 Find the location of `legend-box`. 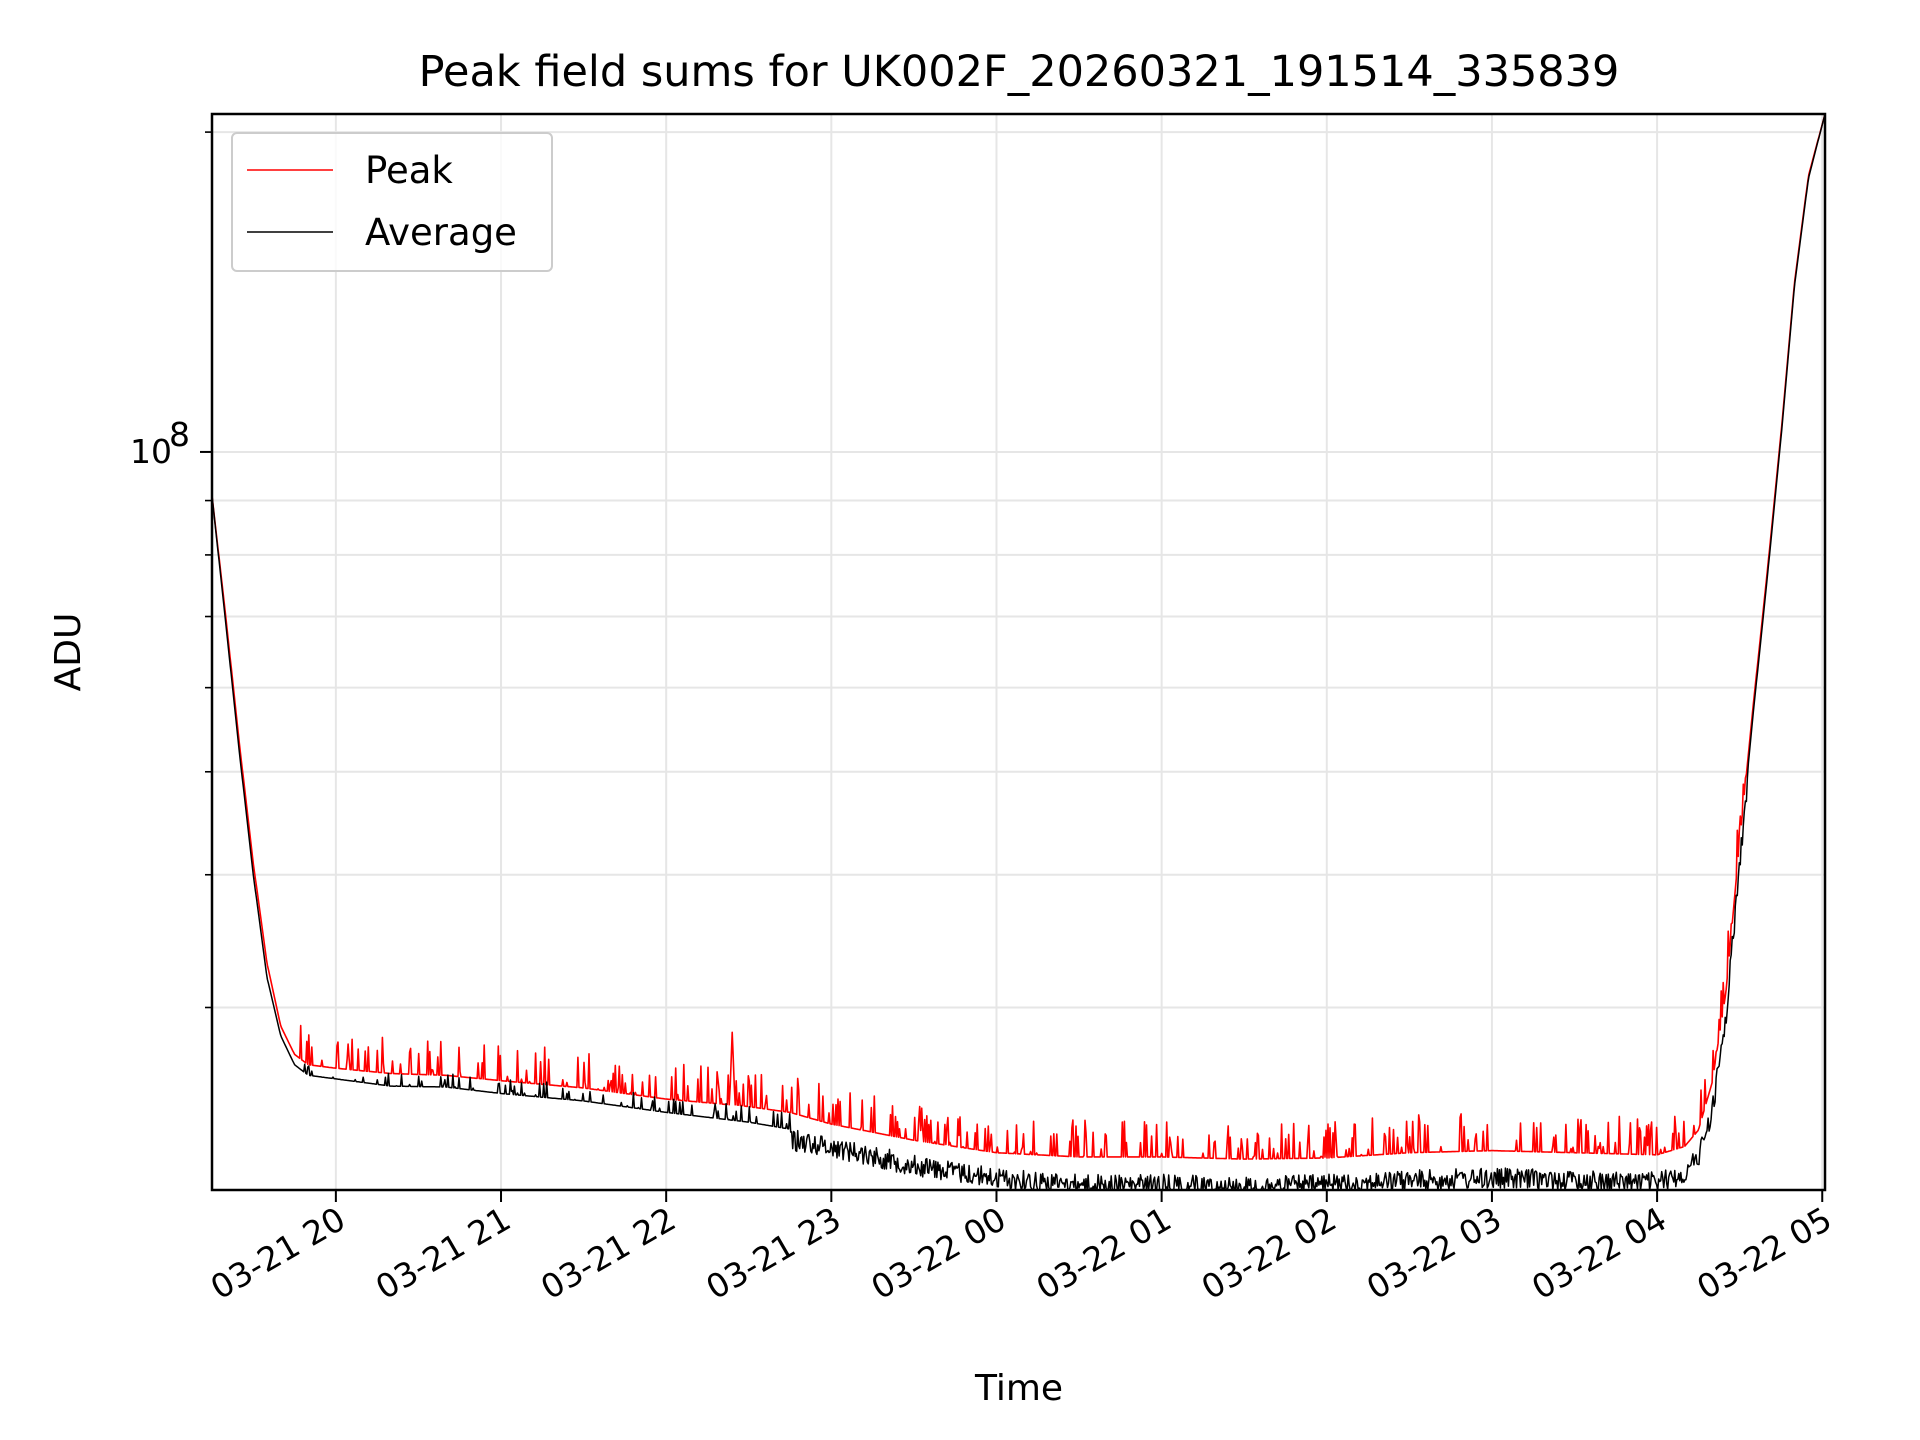

legend-box is located at coordinates (392, 202).